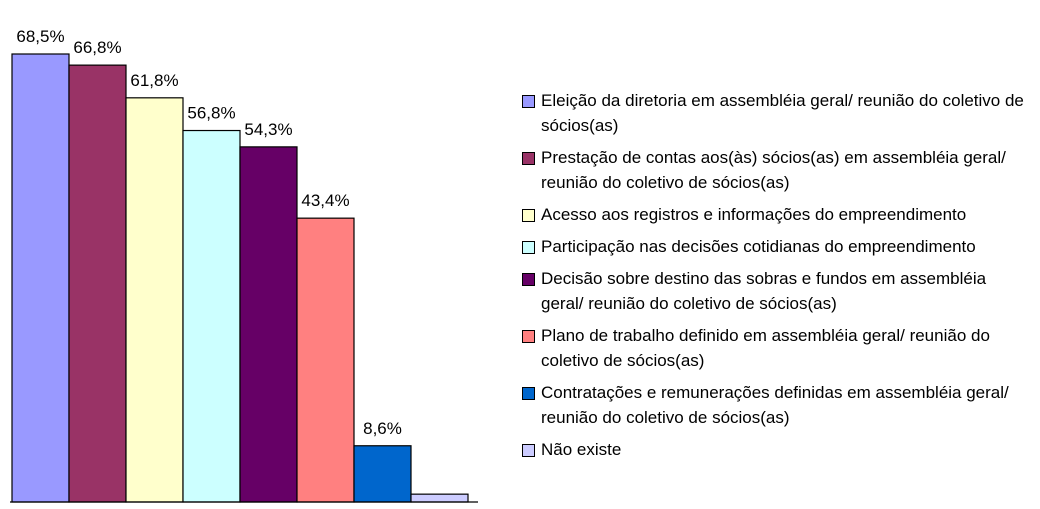 Image resolution: width=1040 pixels, height=509 pixels. Describe the element at coordinates (211, 113) in the screenshot. I see `value-label: 56,8%` at that location.